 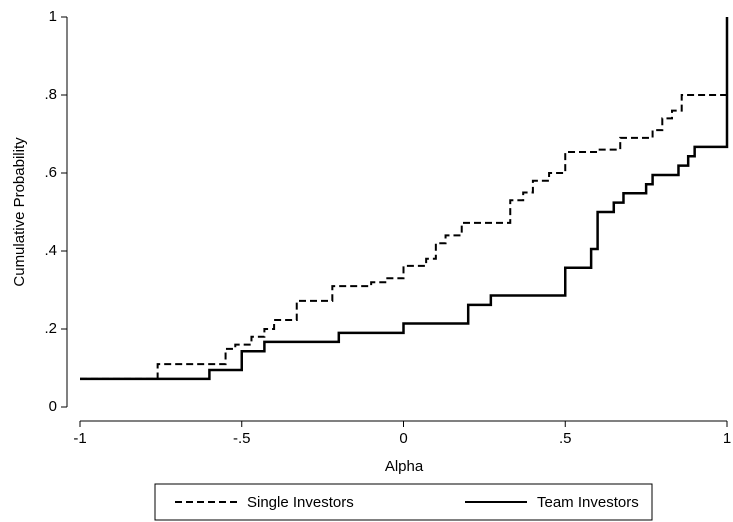 What do you see at coordinates (19, 212) in the screenshot?
I see `y-axis-label: Cumulative Probability` at bounding box center [19, 212].